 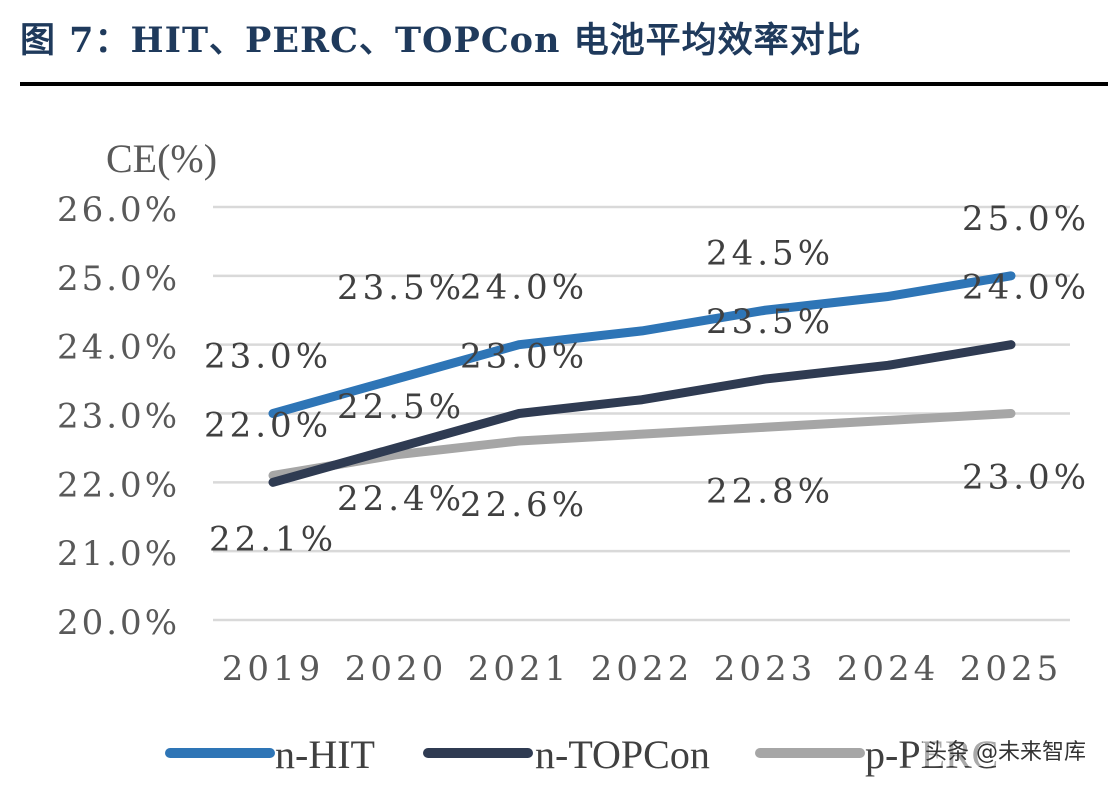 I want to click on data-label: 22.1%, so click(x=273, y=539).